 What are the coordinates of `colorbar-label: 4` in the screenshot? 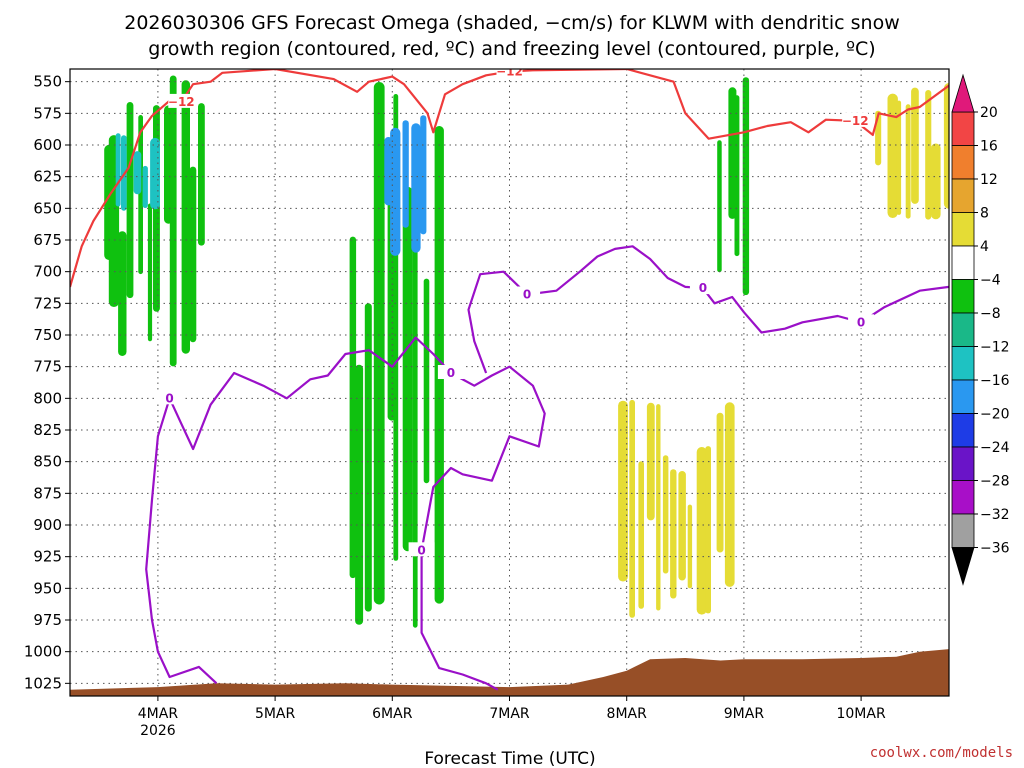 It's located at (984, 247).